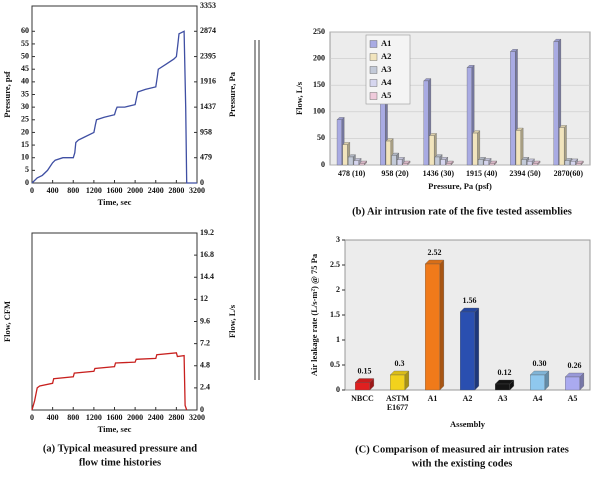 The image size is (612, 481). I want to click on y-tick-label: 60, so click(25, 30).